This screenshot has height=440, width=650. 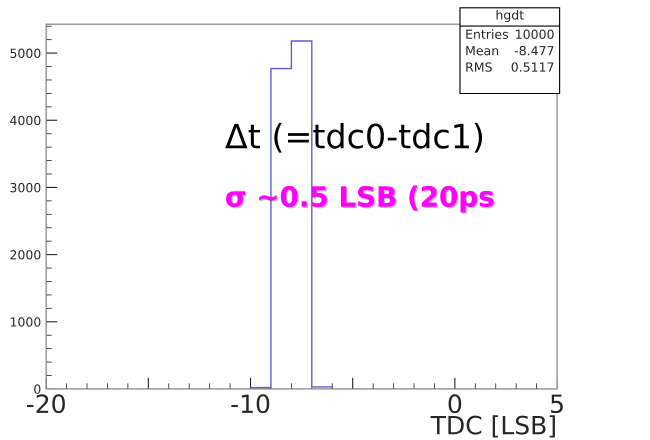 What do you see at coordinates (510, 34) in the screenshot?
I see `annotation: Entries 10000` at bounding box center [510, 34].